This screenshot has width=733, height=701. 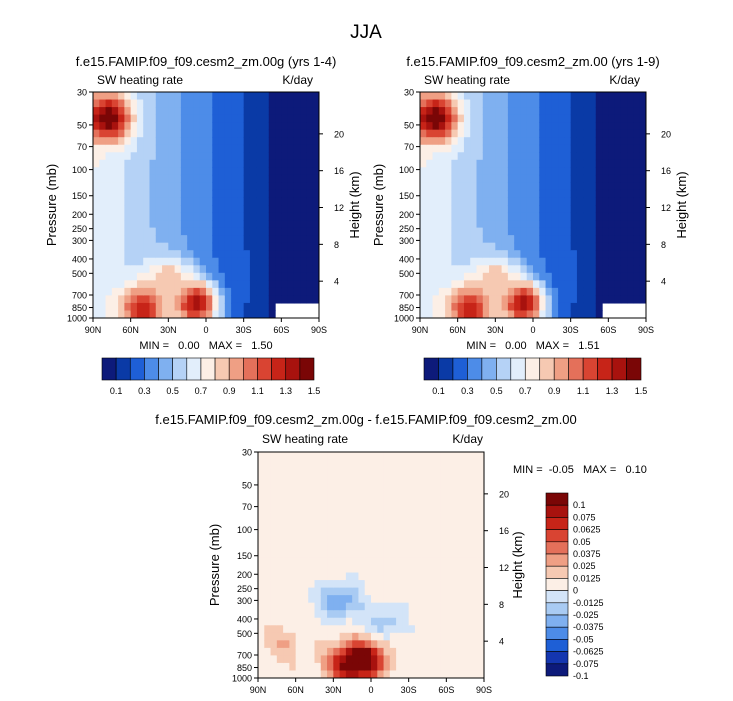 I want to click on colorbar-label: 0.7, so click(x=525, y=391).